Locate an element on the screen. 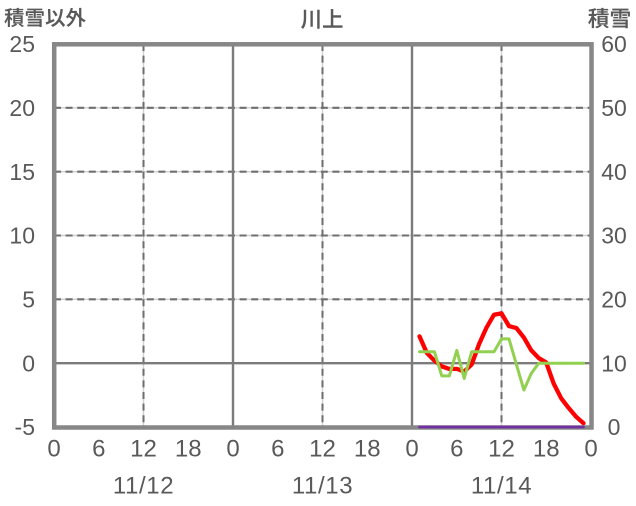 The image size is (636, 506). svg-text: 11/14 is located at coordinates (501, 486).